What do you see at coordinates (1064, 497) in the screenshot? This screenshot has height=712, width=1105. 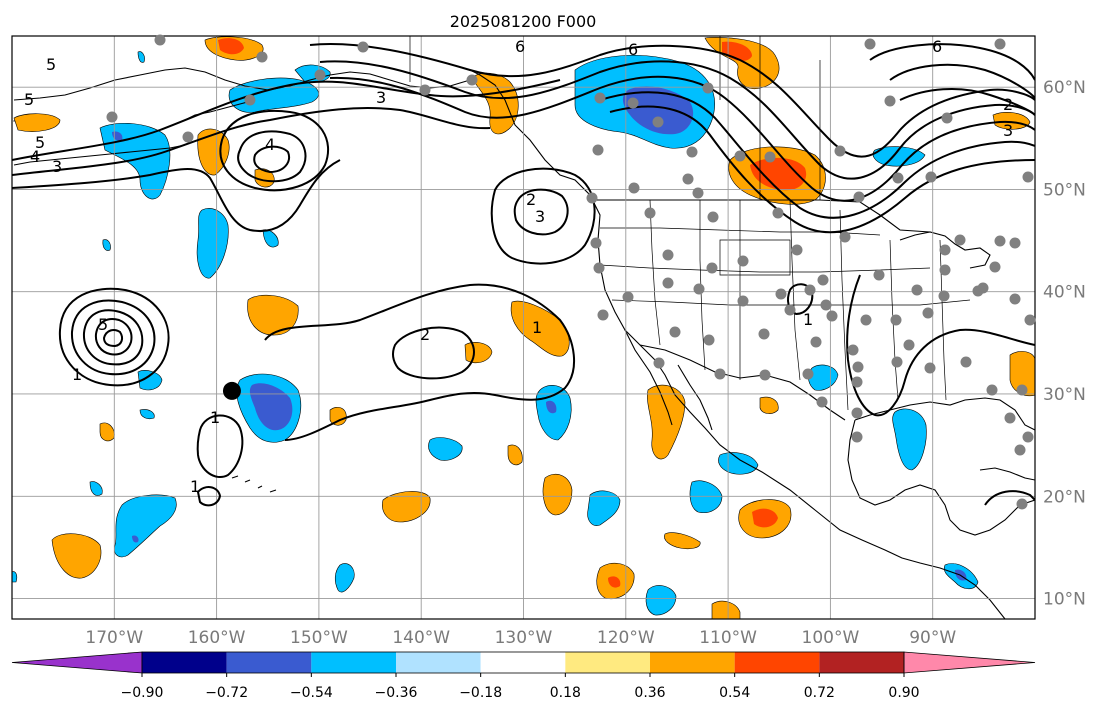 I see `lat-tick-label: 20°N` at bounding box center [1064, 497].